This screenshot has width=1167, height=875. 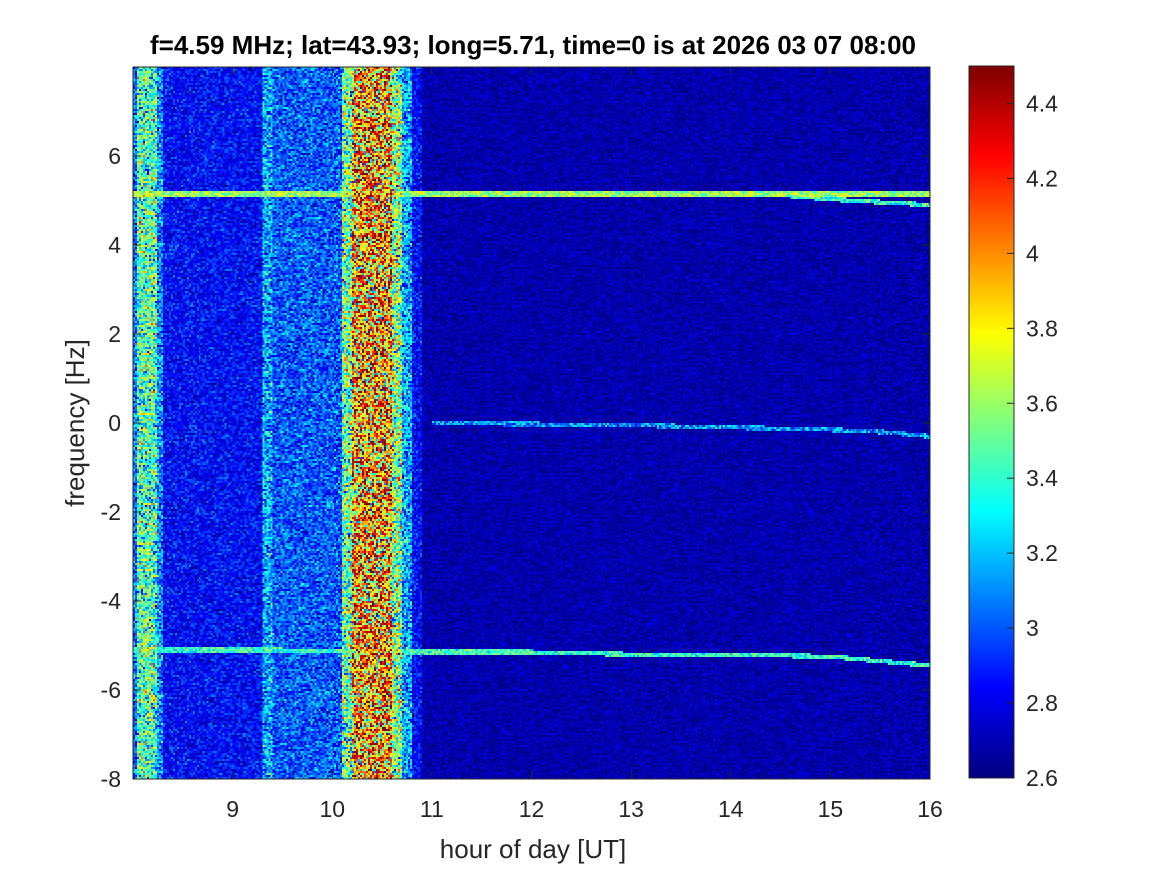 What do you see at coordinates (1042, 103) in the screenshot?
I see `colorbar-tick-label: 4.4` at bounding box center [1042, 103].